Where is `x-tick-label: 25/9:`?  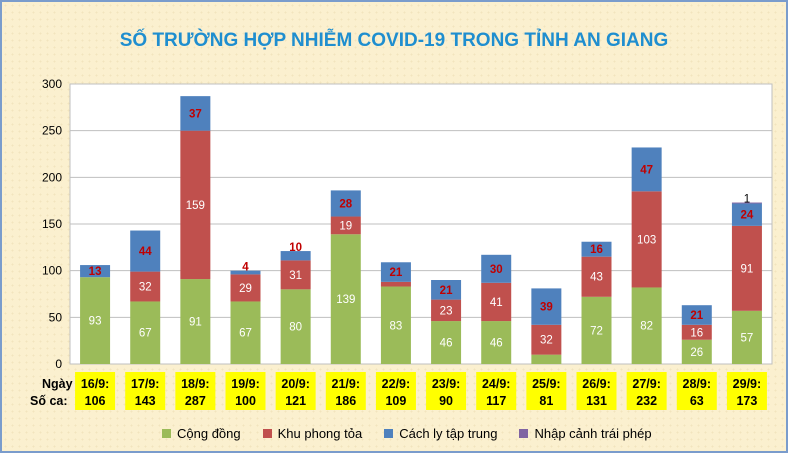
x-tick-label: 25/9: is located at coordinates (546, 384).